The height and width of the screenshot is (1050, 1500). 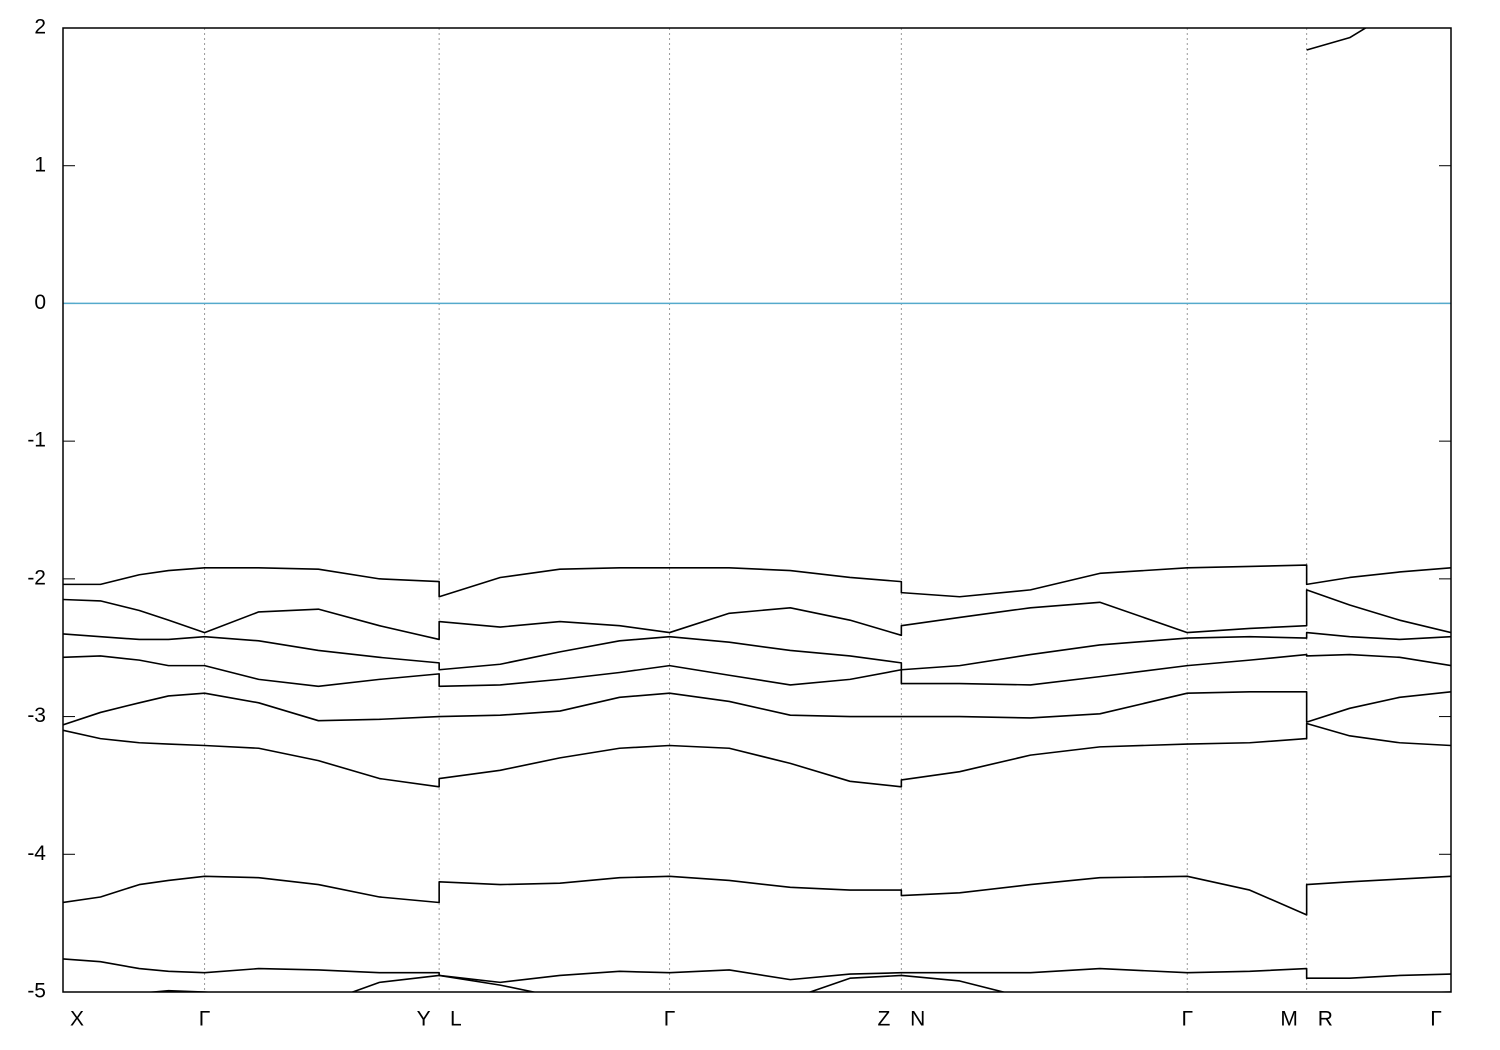 What do you see at coordinates (901, 1019) in the screenshot?
I see `x-tick-label: Z N` at bounding box center [901, 1019].